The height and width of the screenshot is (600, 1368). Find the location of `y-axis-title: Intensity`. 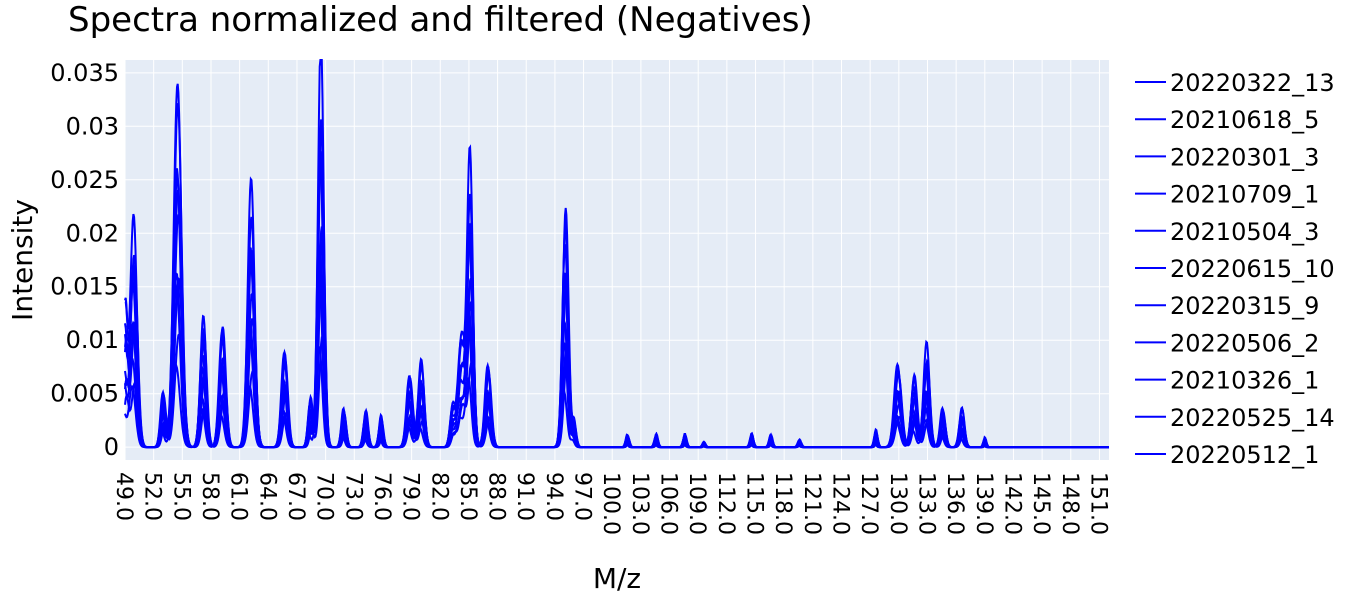

y-axis-title: Intensity is located at coordinates (22, 260).